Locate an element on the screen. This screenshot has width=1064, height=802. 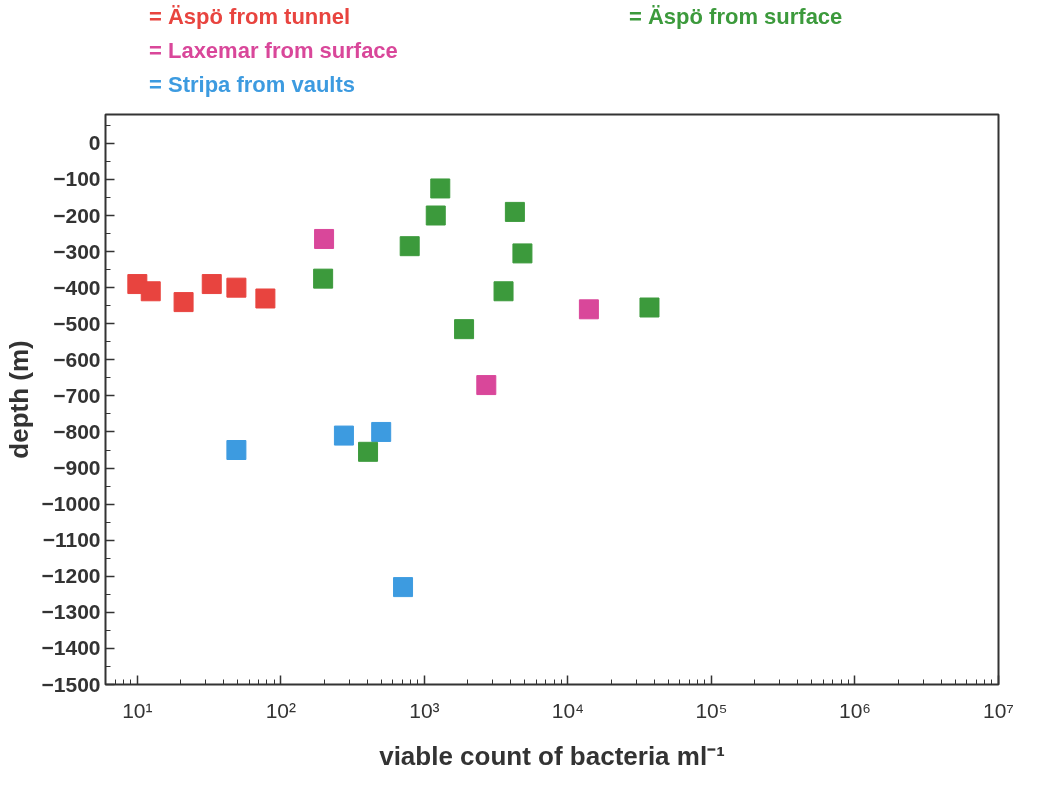
y-tick-label: −500 is located at coordinates (77, 323).